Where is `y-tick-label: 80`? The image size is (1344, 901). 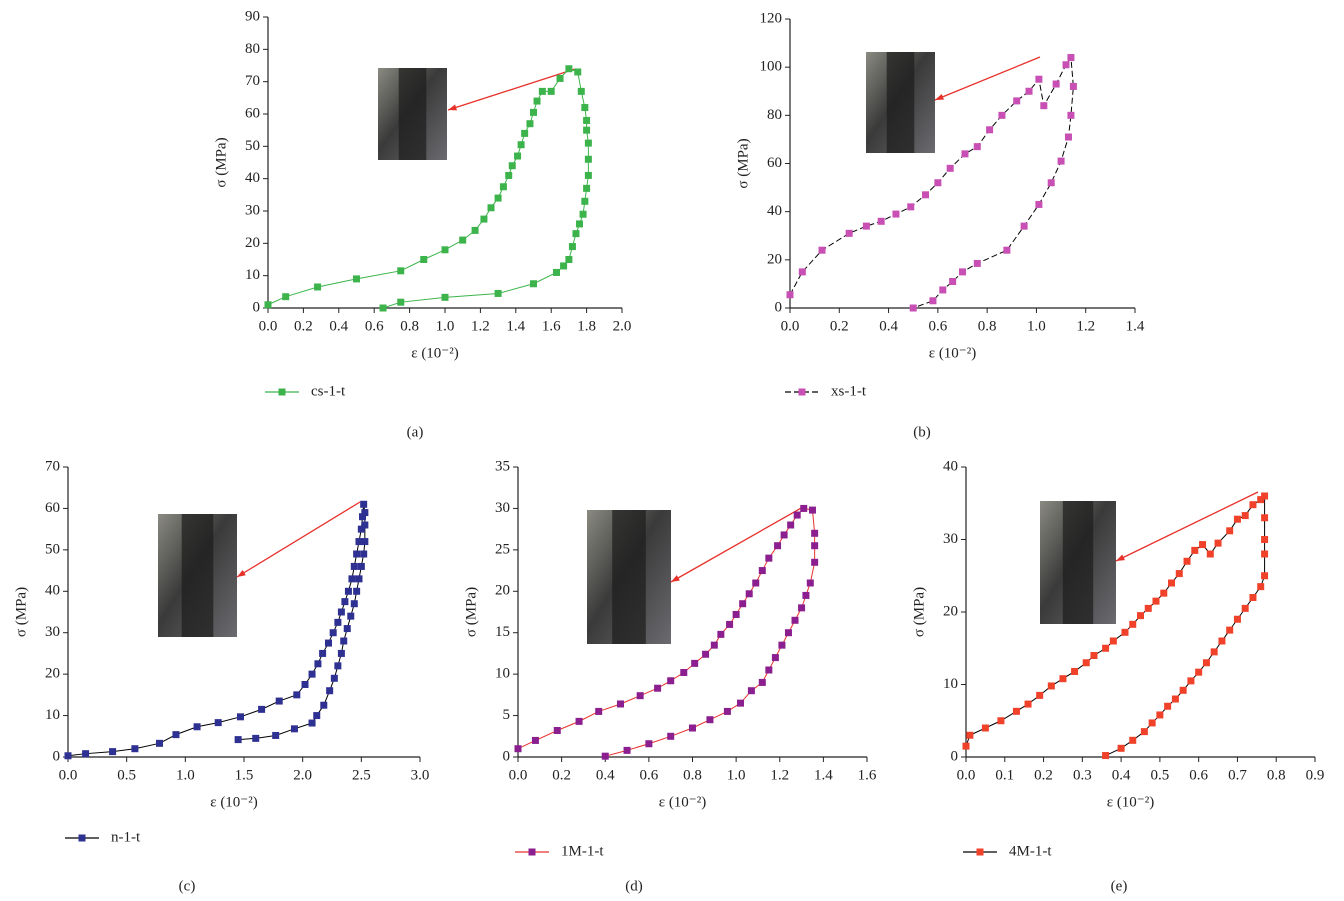
y-tick-label: 80 is located at coordinates (252, 49).